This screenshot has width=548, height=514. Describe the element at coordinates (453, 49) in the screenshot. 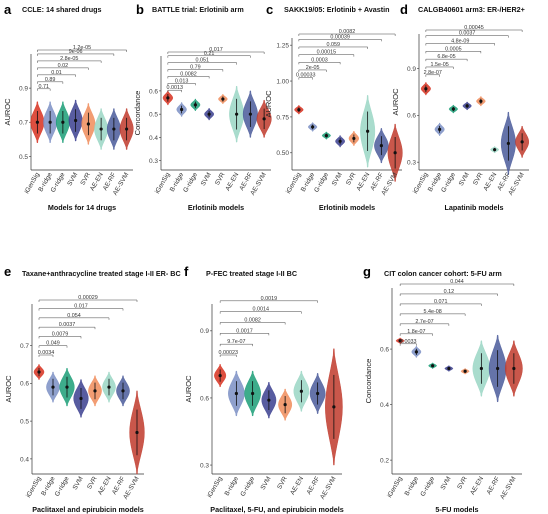

I see `p-value-label: 0.0005` at that location.